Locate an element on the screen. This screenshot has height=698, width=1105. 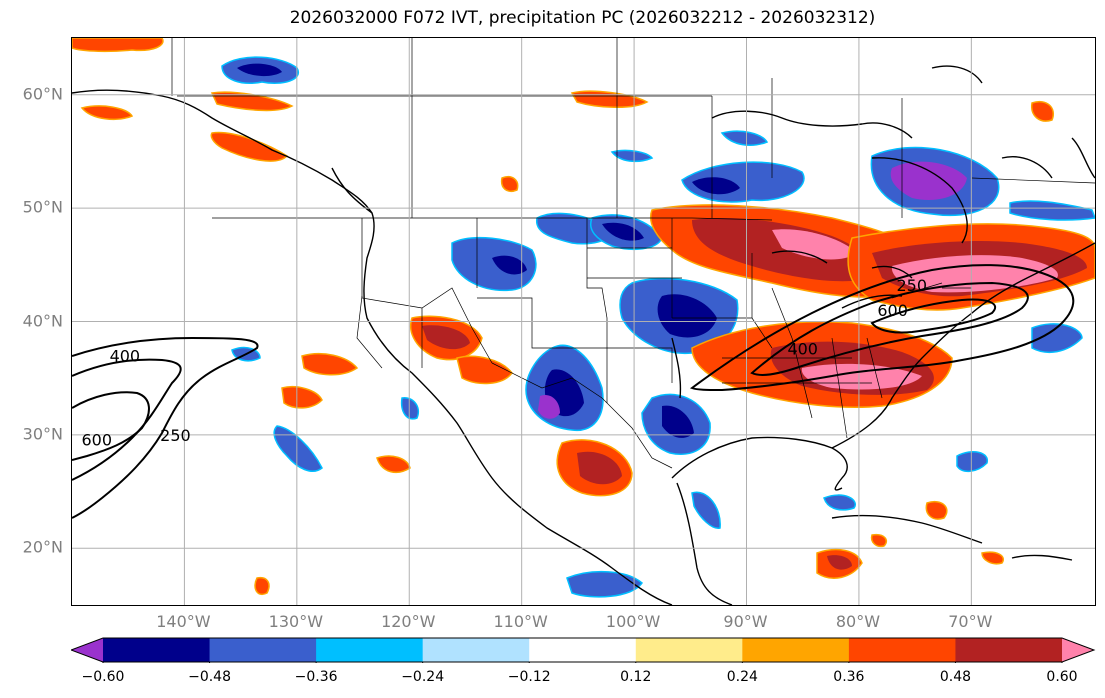
colorbar is located at coordinates (583, 650).